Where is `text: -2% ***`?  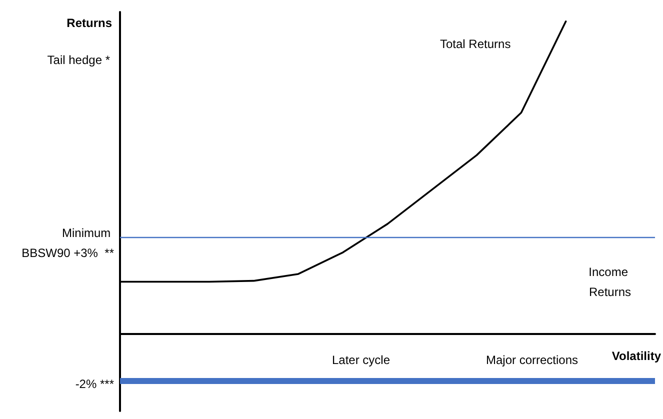
text: -2% *** is located at coordinates (94, 384).